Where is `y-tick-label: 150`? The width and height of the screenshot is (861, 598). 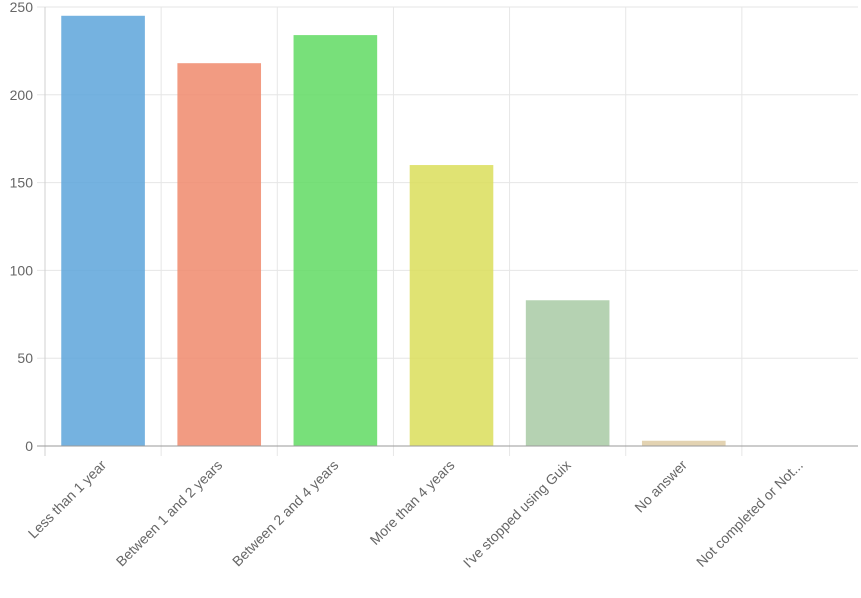
y-tick-label: 150 is located at coordinates (22, 183).